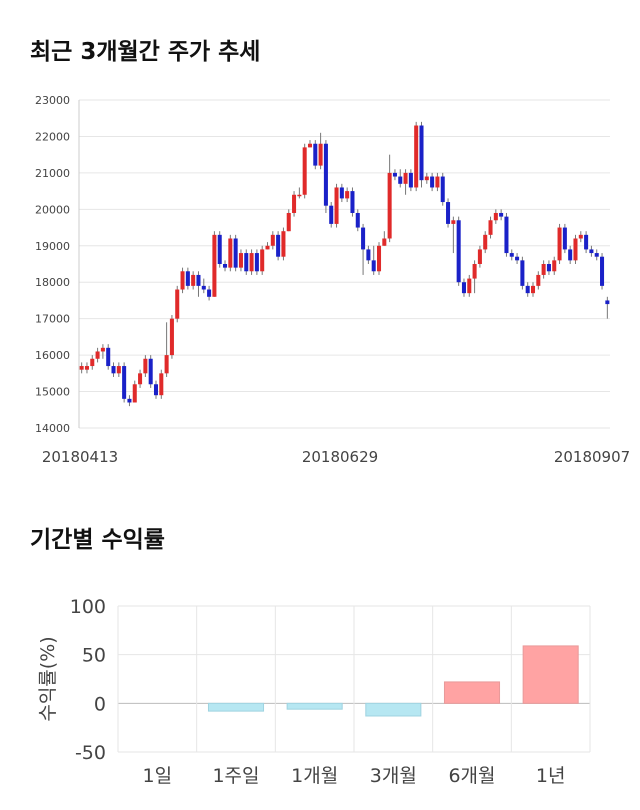 The width and height of the screenshot is (640, 810). What do you see at coordinates (48, 678) in the screenshot?
I see `return-y-axis-label: 수익률(%)` at bounding box center [48, 678].